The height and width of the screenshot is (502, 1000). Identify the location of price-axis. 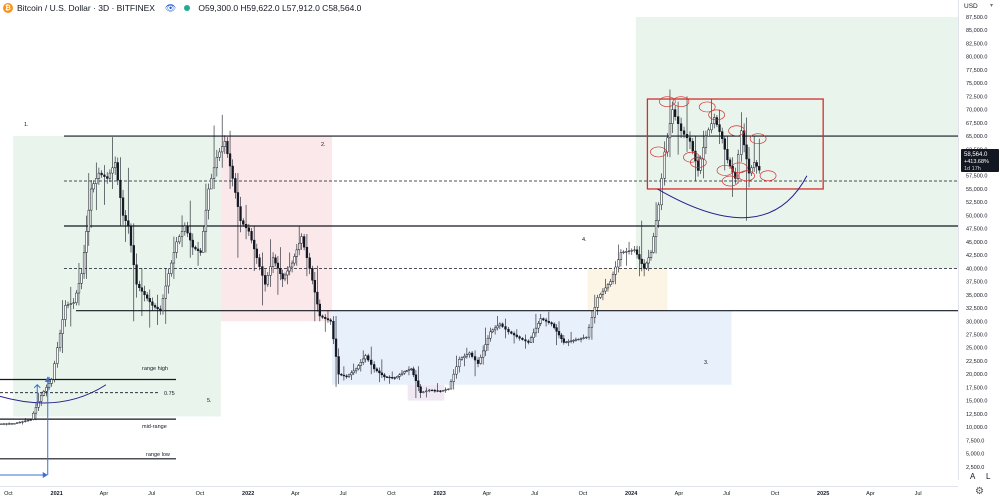
(979, 240).